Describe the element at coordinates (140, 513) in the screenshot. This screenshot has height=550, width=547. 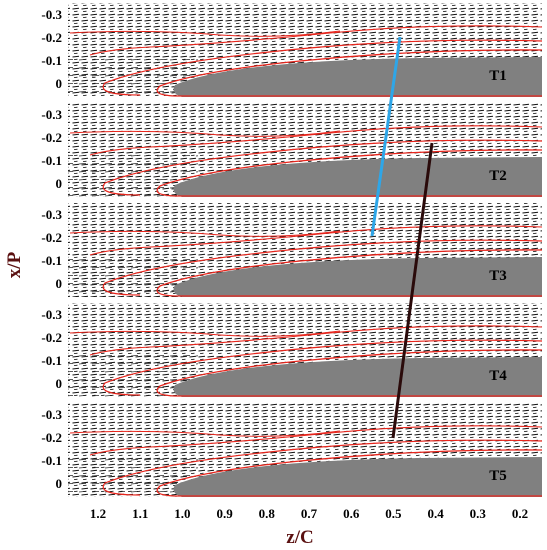
I see `x-tick-label: 1.1` at that location.